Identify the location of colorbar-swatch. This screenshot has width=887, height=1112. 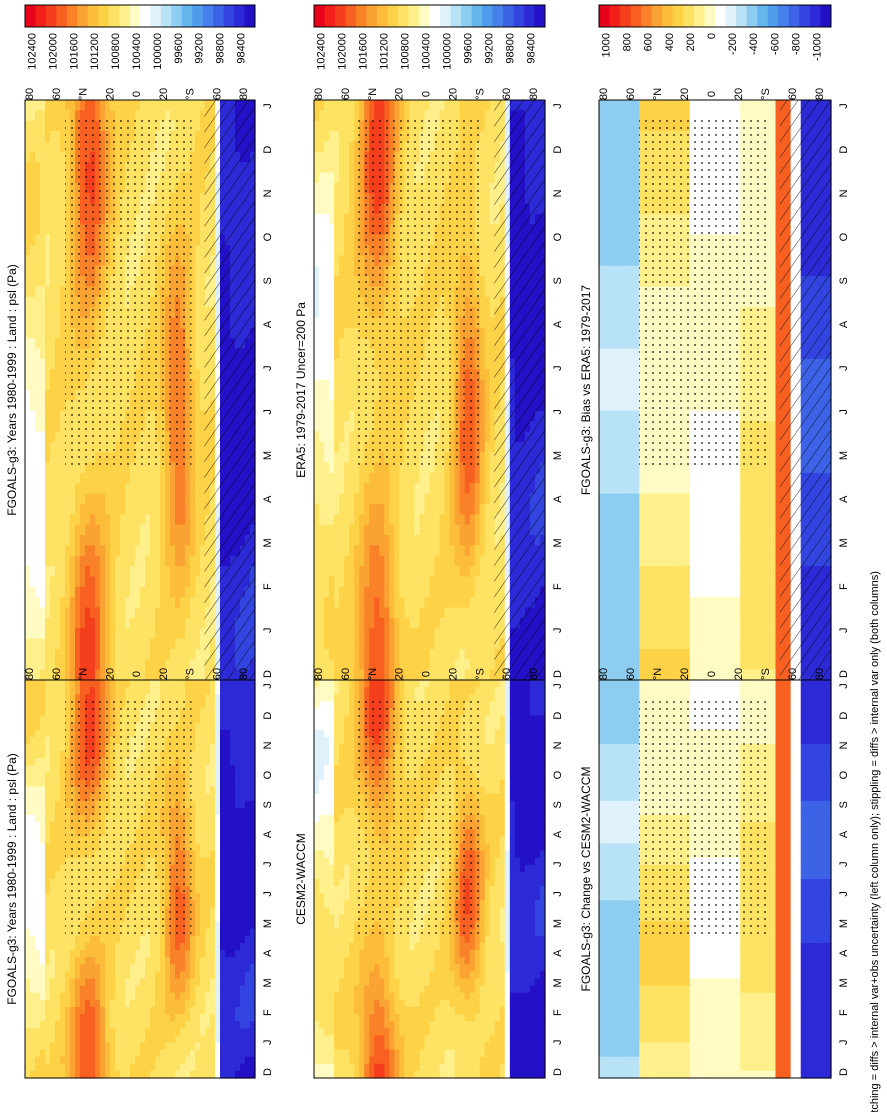
(198, 16).